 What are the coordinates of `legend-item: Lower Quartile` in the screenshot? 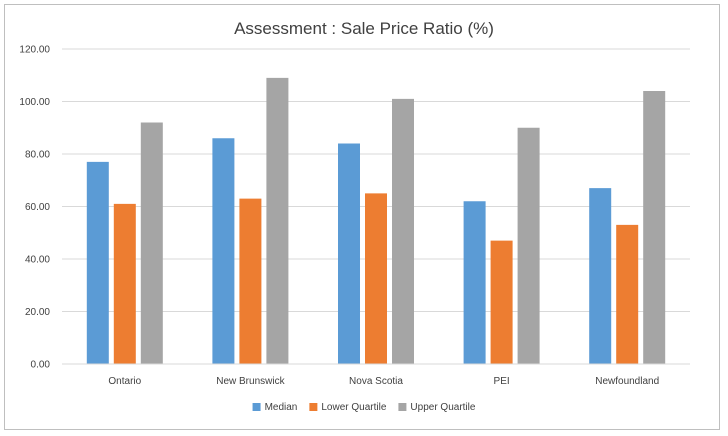 It's located at (348, 407).